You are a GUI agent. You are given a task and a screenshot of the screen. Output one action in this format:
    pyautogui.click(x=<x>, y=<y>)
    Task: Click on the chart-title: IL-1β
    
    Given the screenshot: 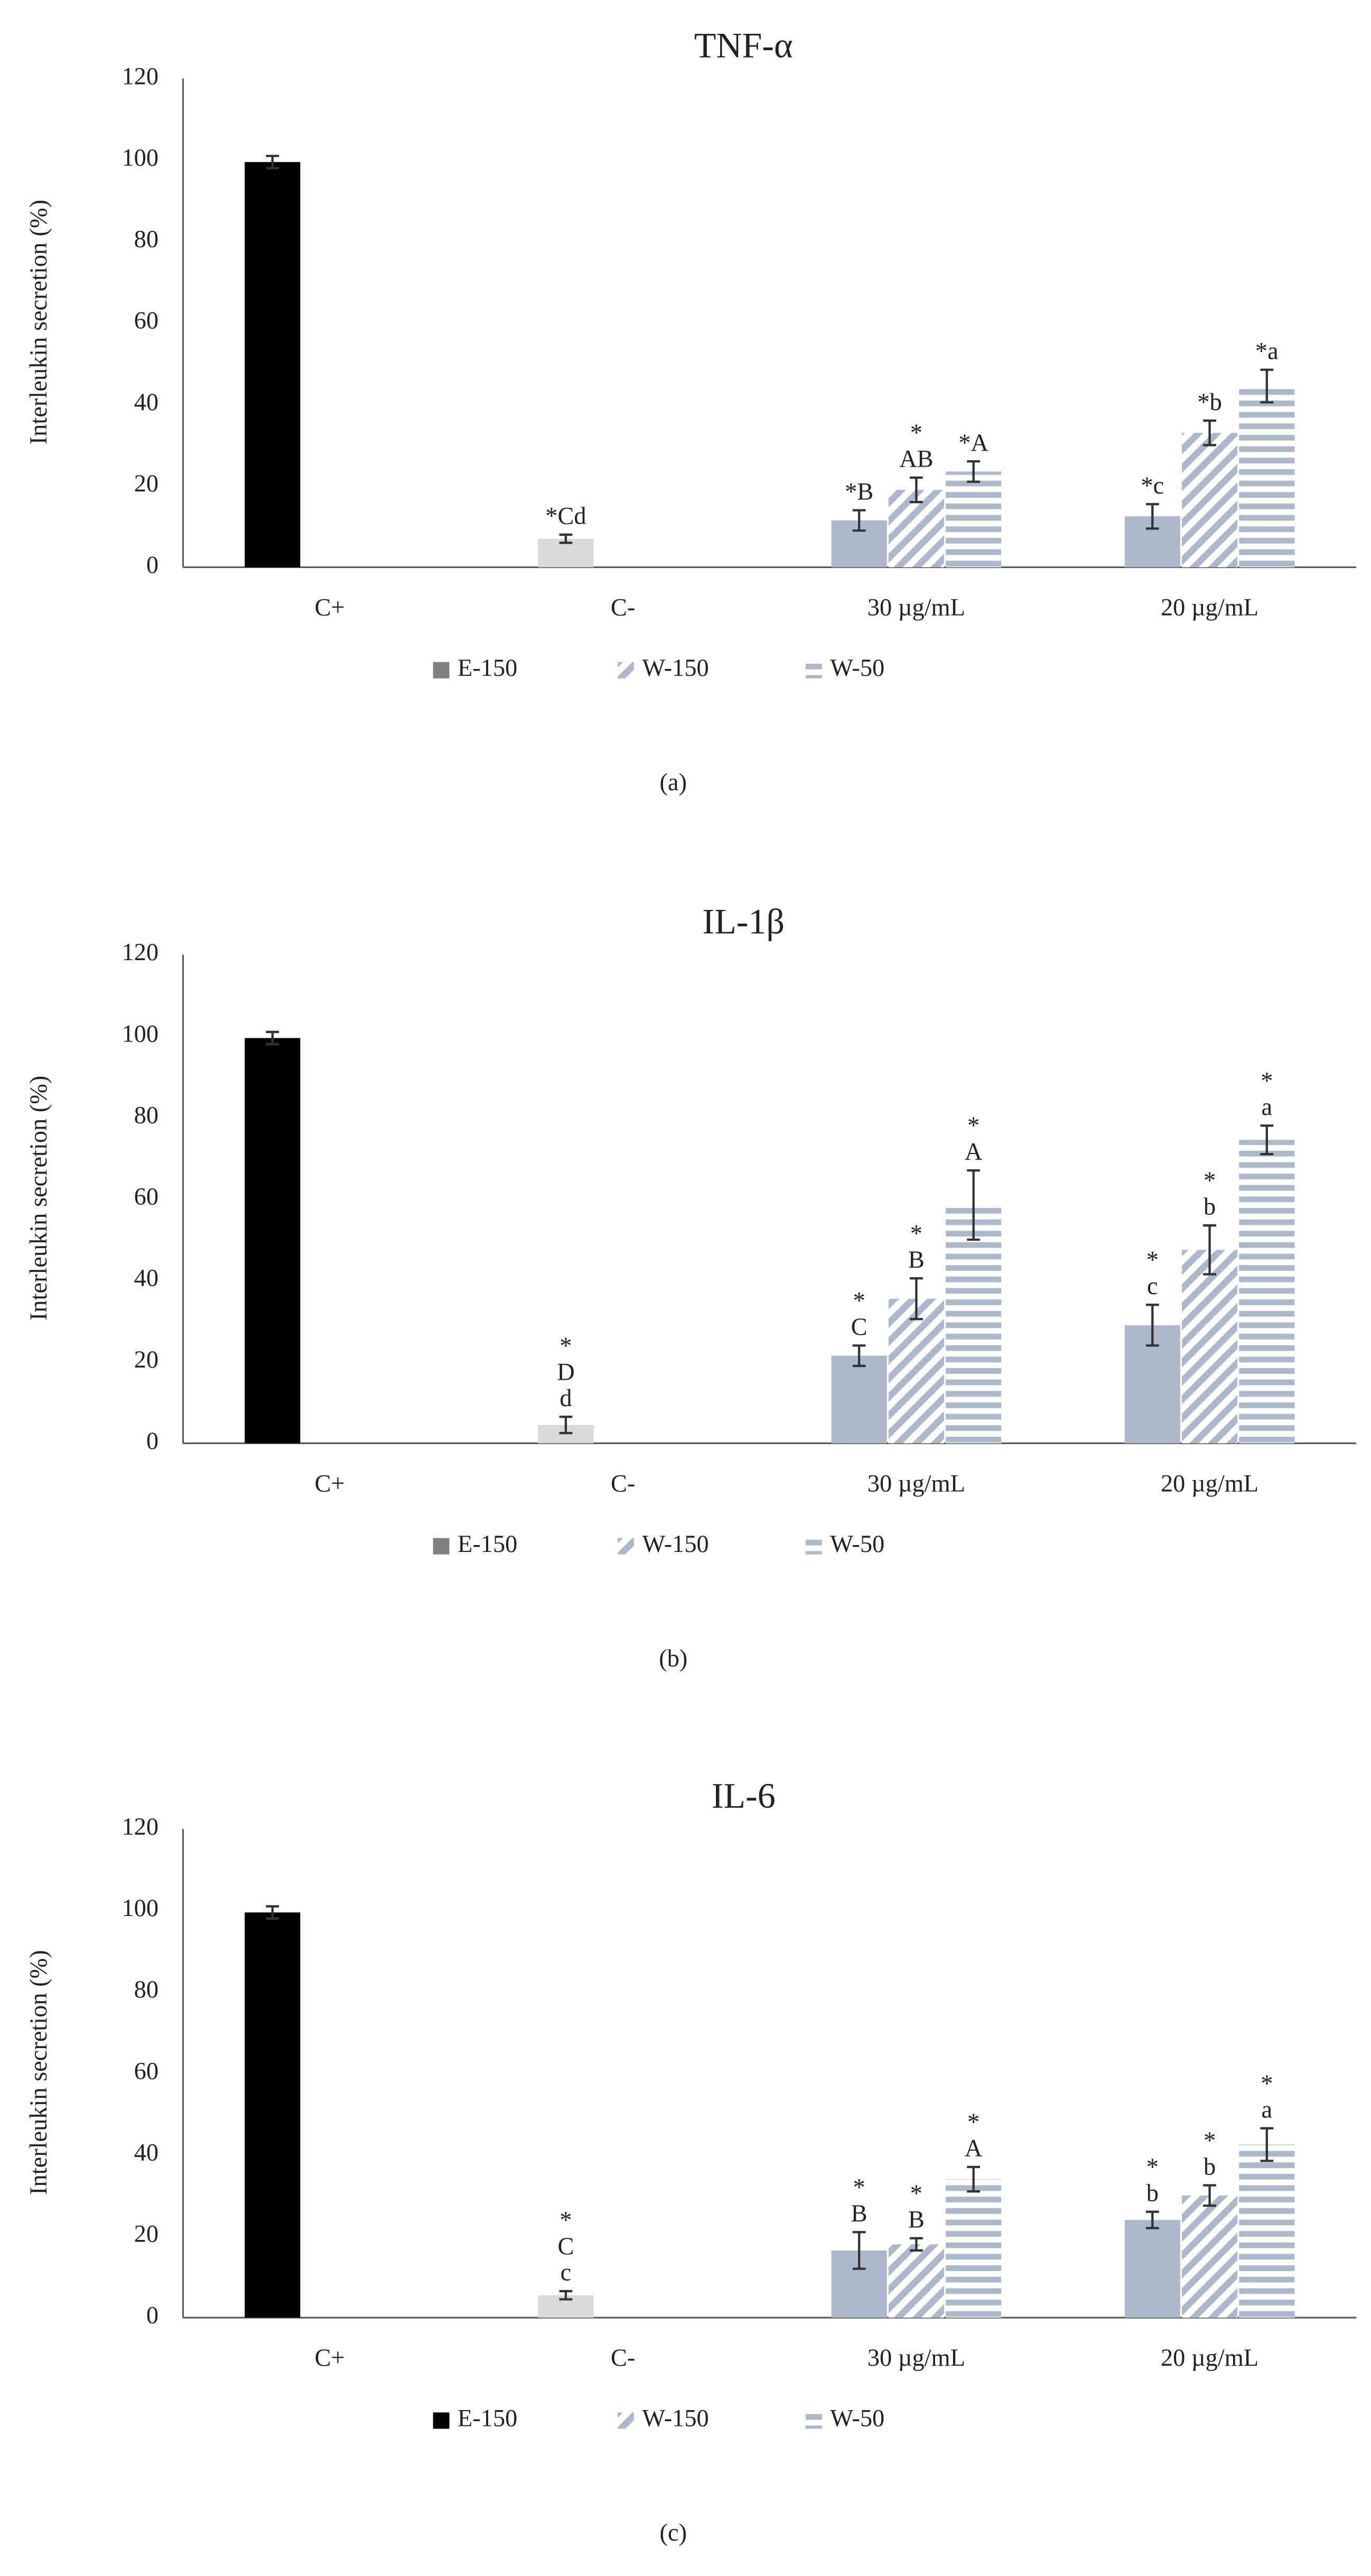 What is the action you would take?
    pyautogui.click(x=744, y=921)
    